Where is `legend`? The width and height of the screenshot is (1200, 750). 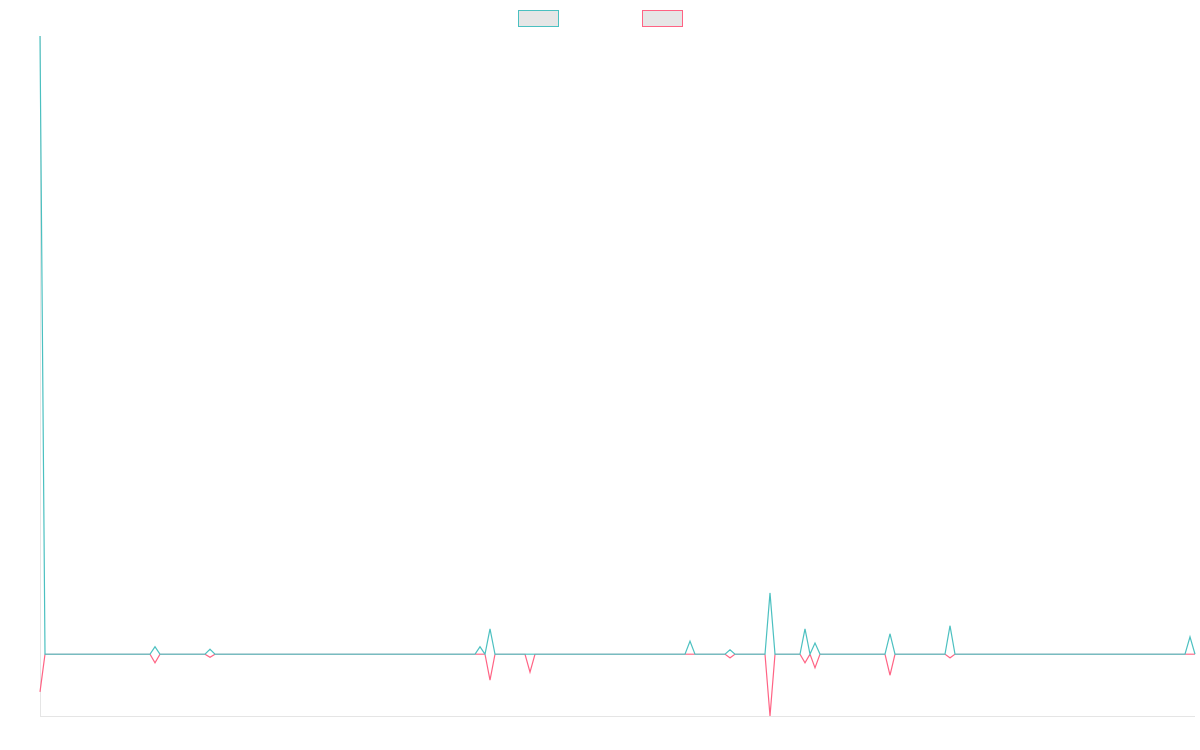
legend is located at coordinates (600, 18).